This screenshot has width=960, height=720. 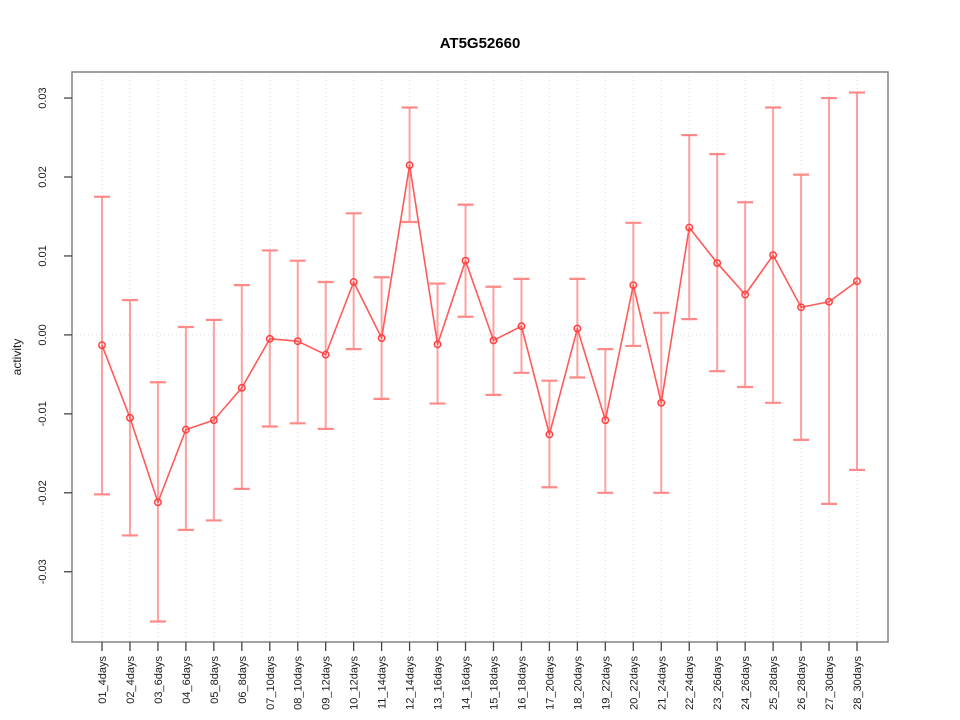 What do you see at coordinates (327, 683) in the screenshot?
I see `x-tick-label: 09_12days` at bounding box center [327, 683].